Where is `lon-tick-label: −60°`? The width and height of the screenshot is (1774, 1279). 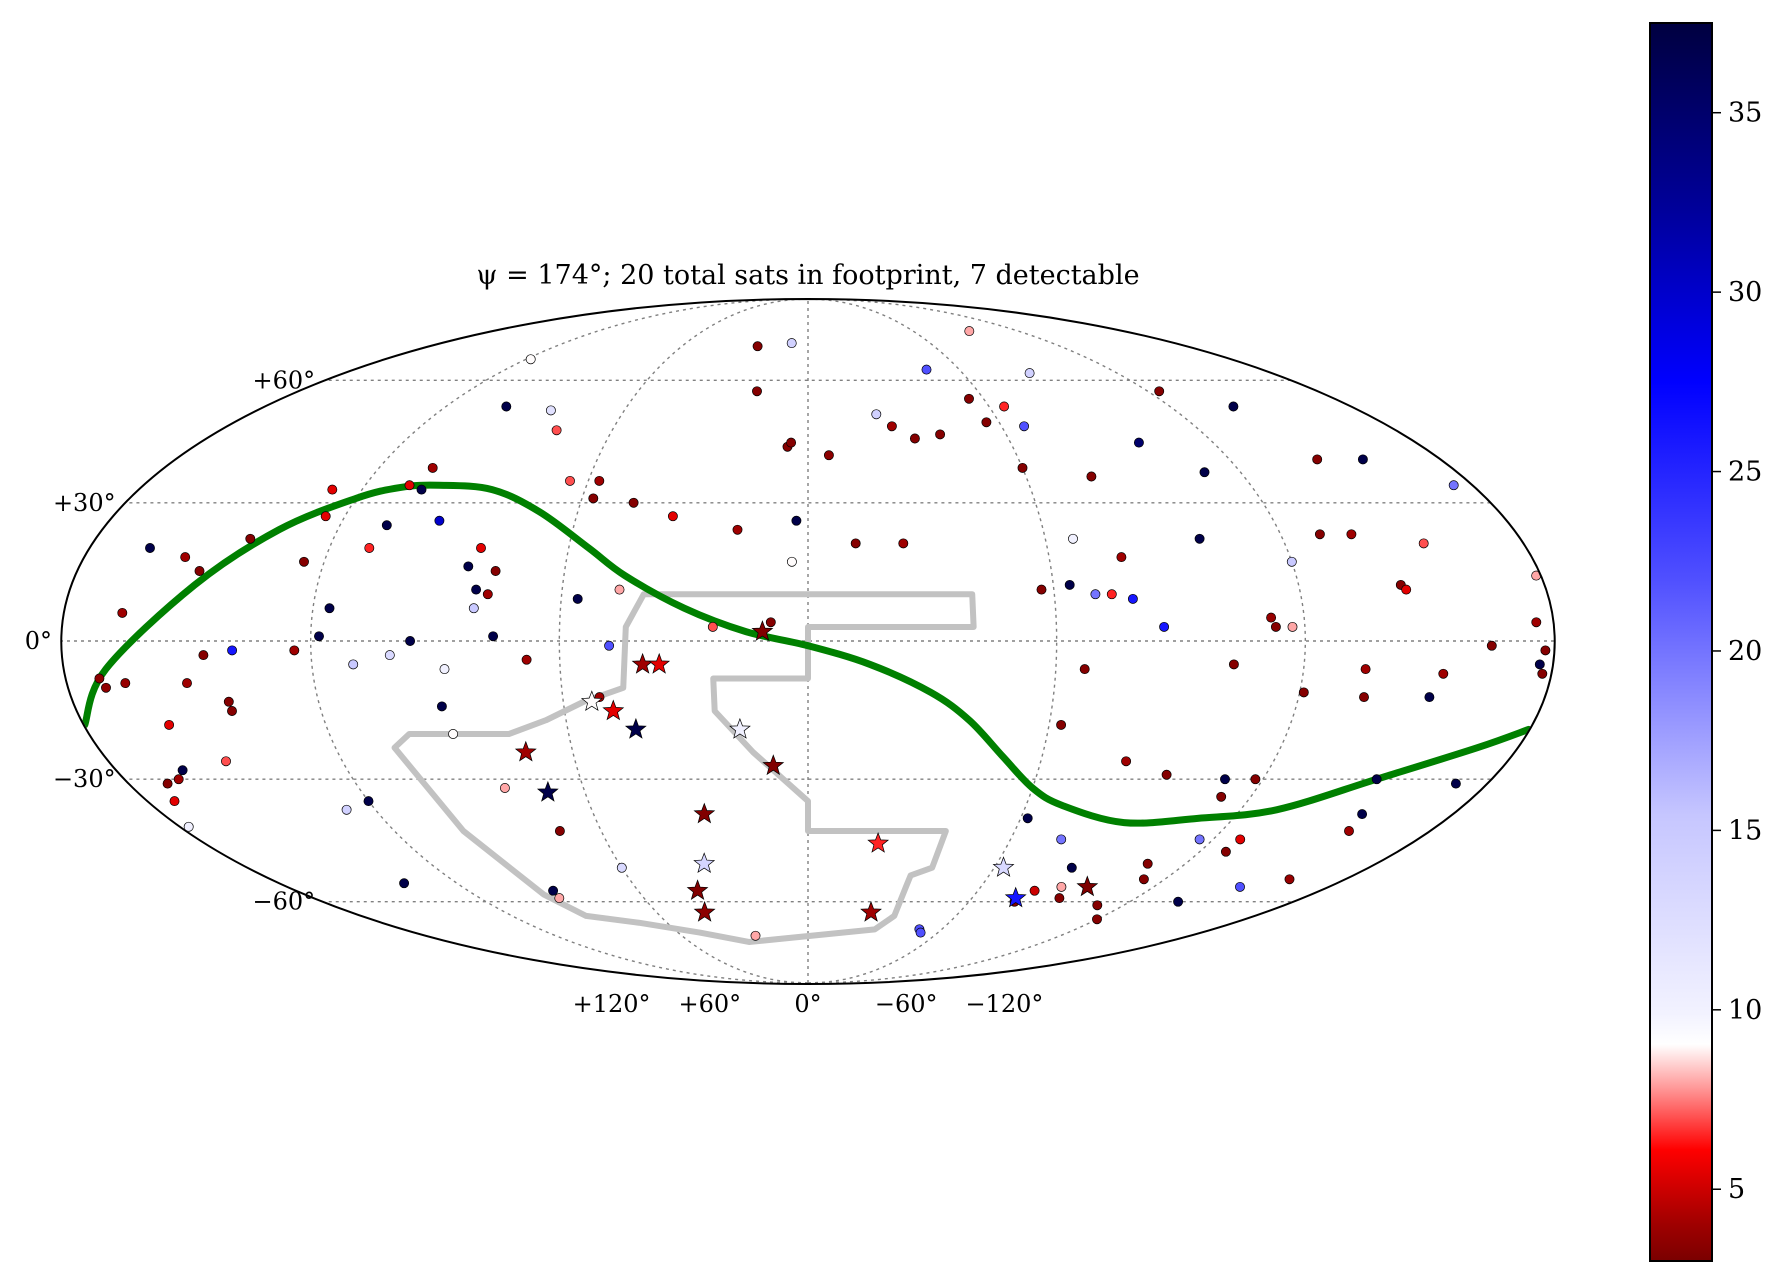
lon-tick-label: −60° is located at coordinates (906, 1004).